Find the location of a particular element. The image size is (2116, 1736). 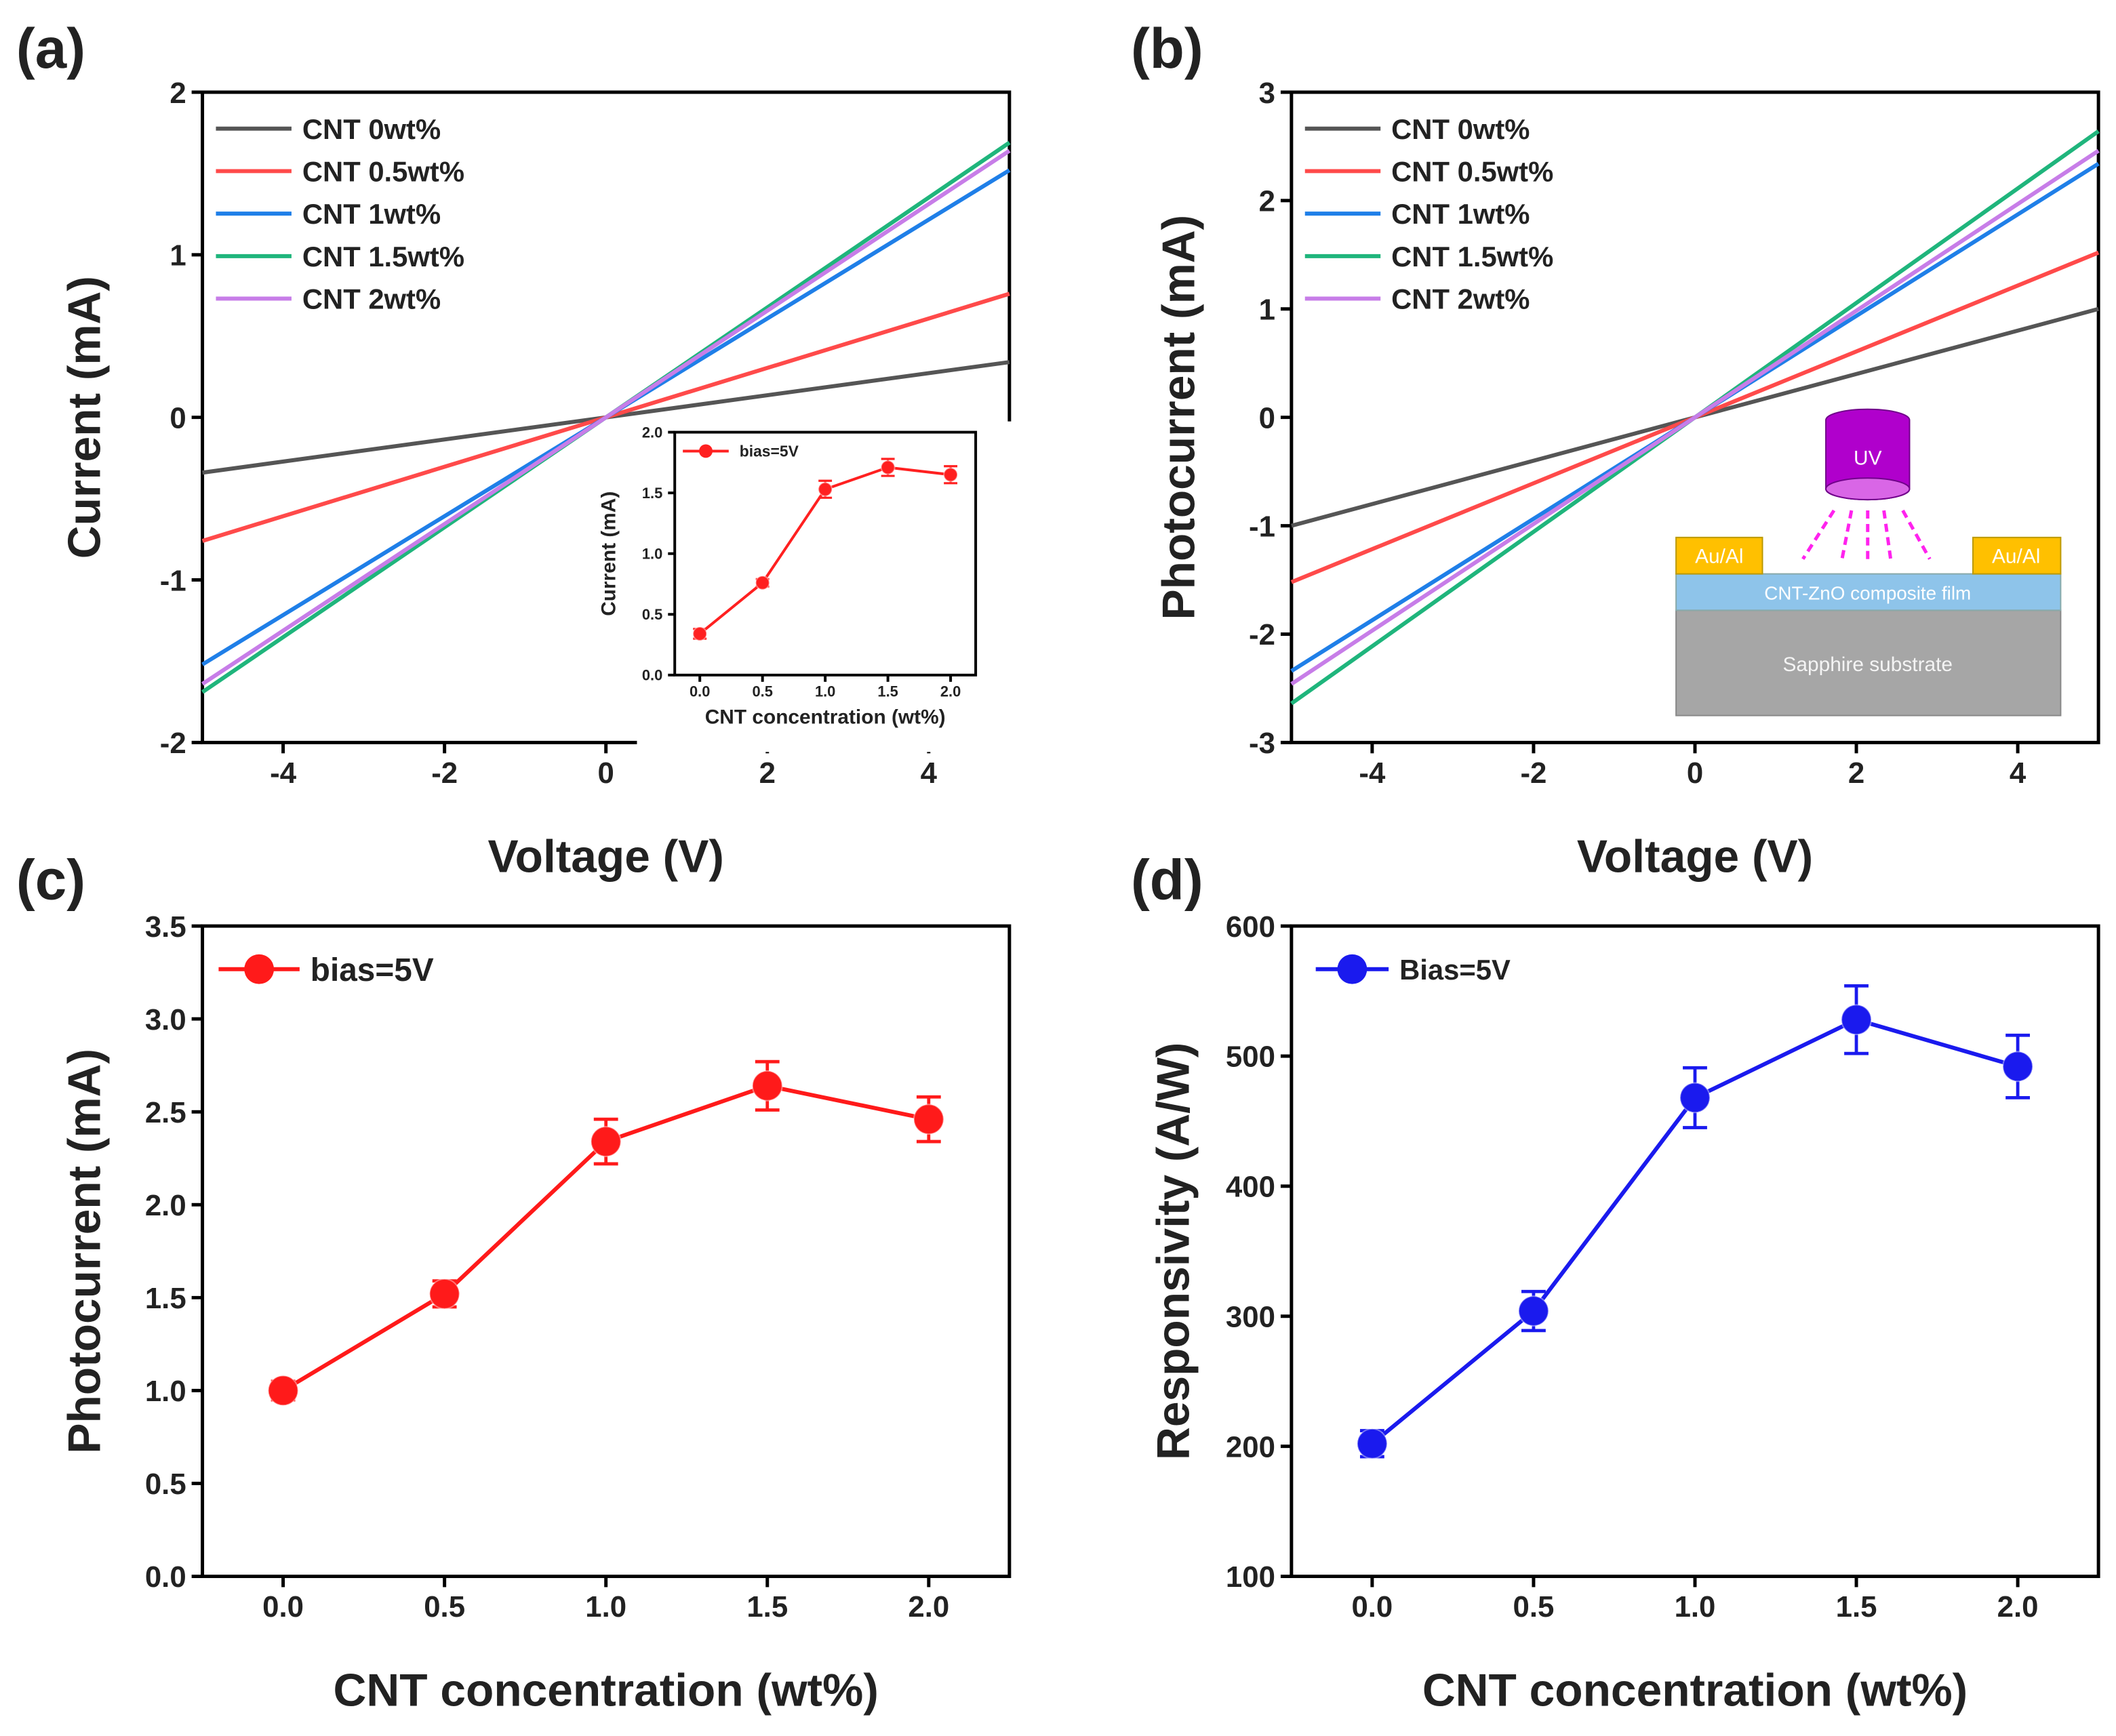

electrode-left-label: Au/Al is located at coordinates (1719, 557).